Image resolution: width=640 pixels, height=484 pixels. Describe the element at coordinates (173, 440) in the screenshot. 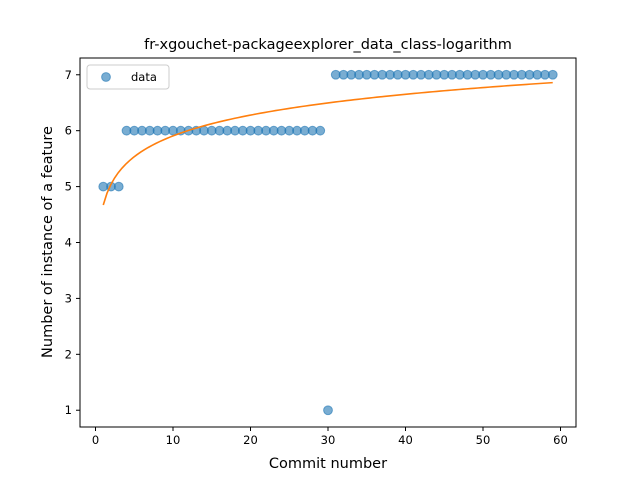

I see `x-tick-label: 10` at that location.